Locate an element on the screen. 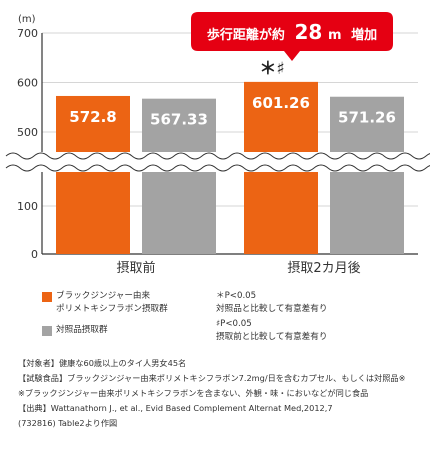 The height and width of the screenshot is (470, 430). callout-suffix: 増加 is located at coordinates (364, 35).